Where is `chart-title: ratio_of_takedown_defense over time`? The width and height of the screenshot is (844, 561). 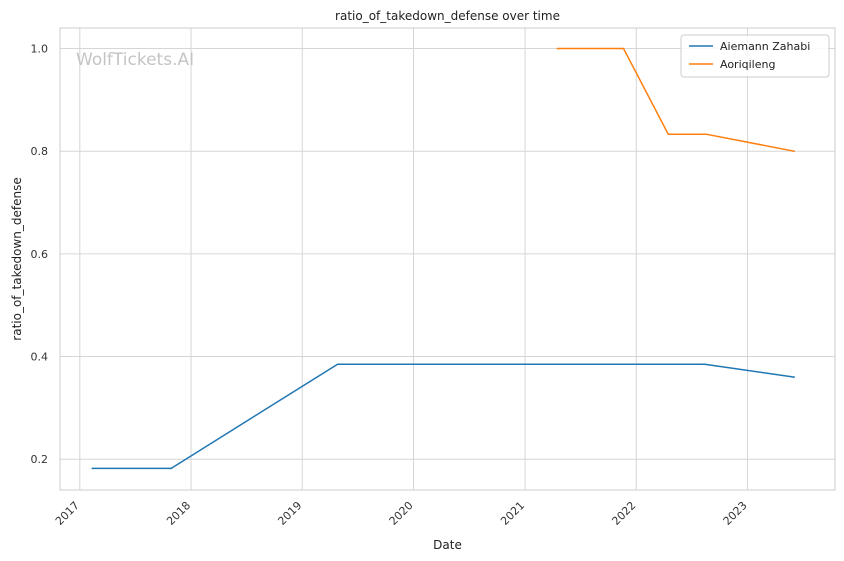 chart-title: ratio_of_takedown_defense over time is located at coordinates (447, 16).